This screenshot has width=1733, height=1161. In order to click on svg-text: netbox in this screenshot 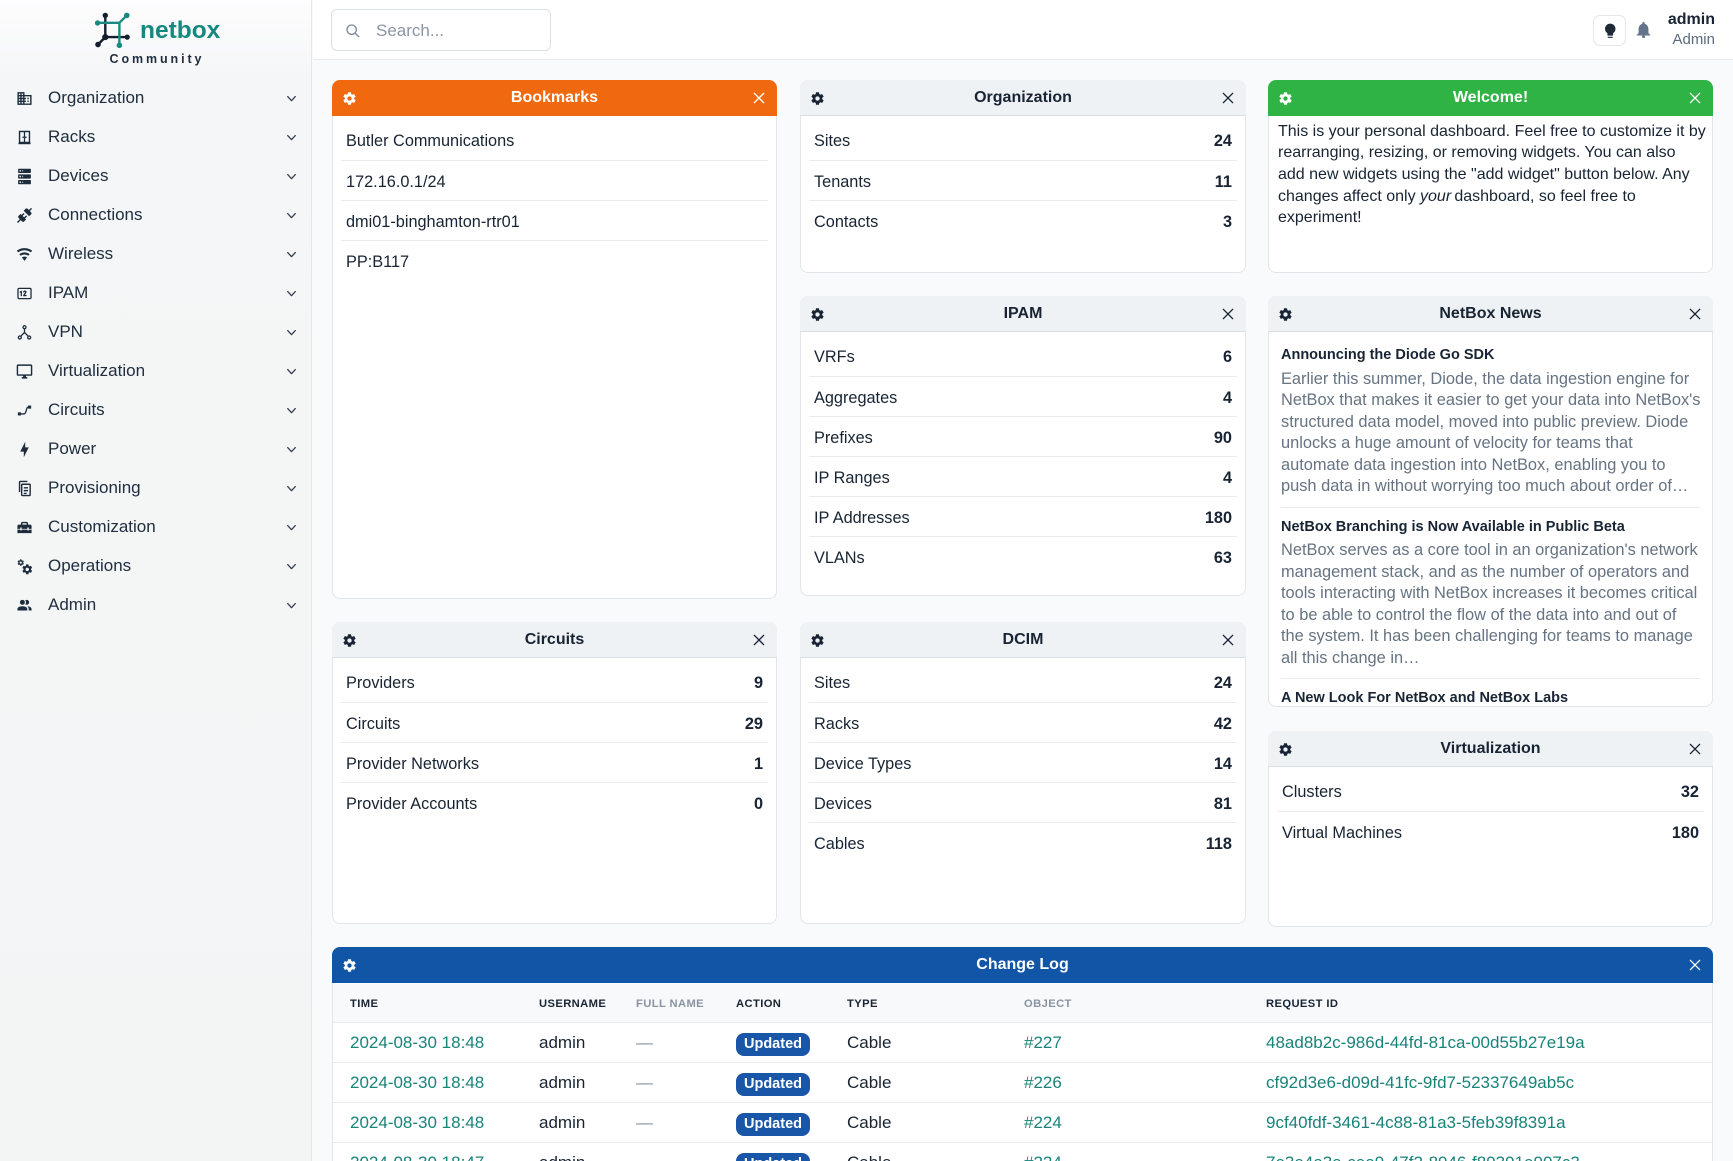, I will do `click(180, 30)`.